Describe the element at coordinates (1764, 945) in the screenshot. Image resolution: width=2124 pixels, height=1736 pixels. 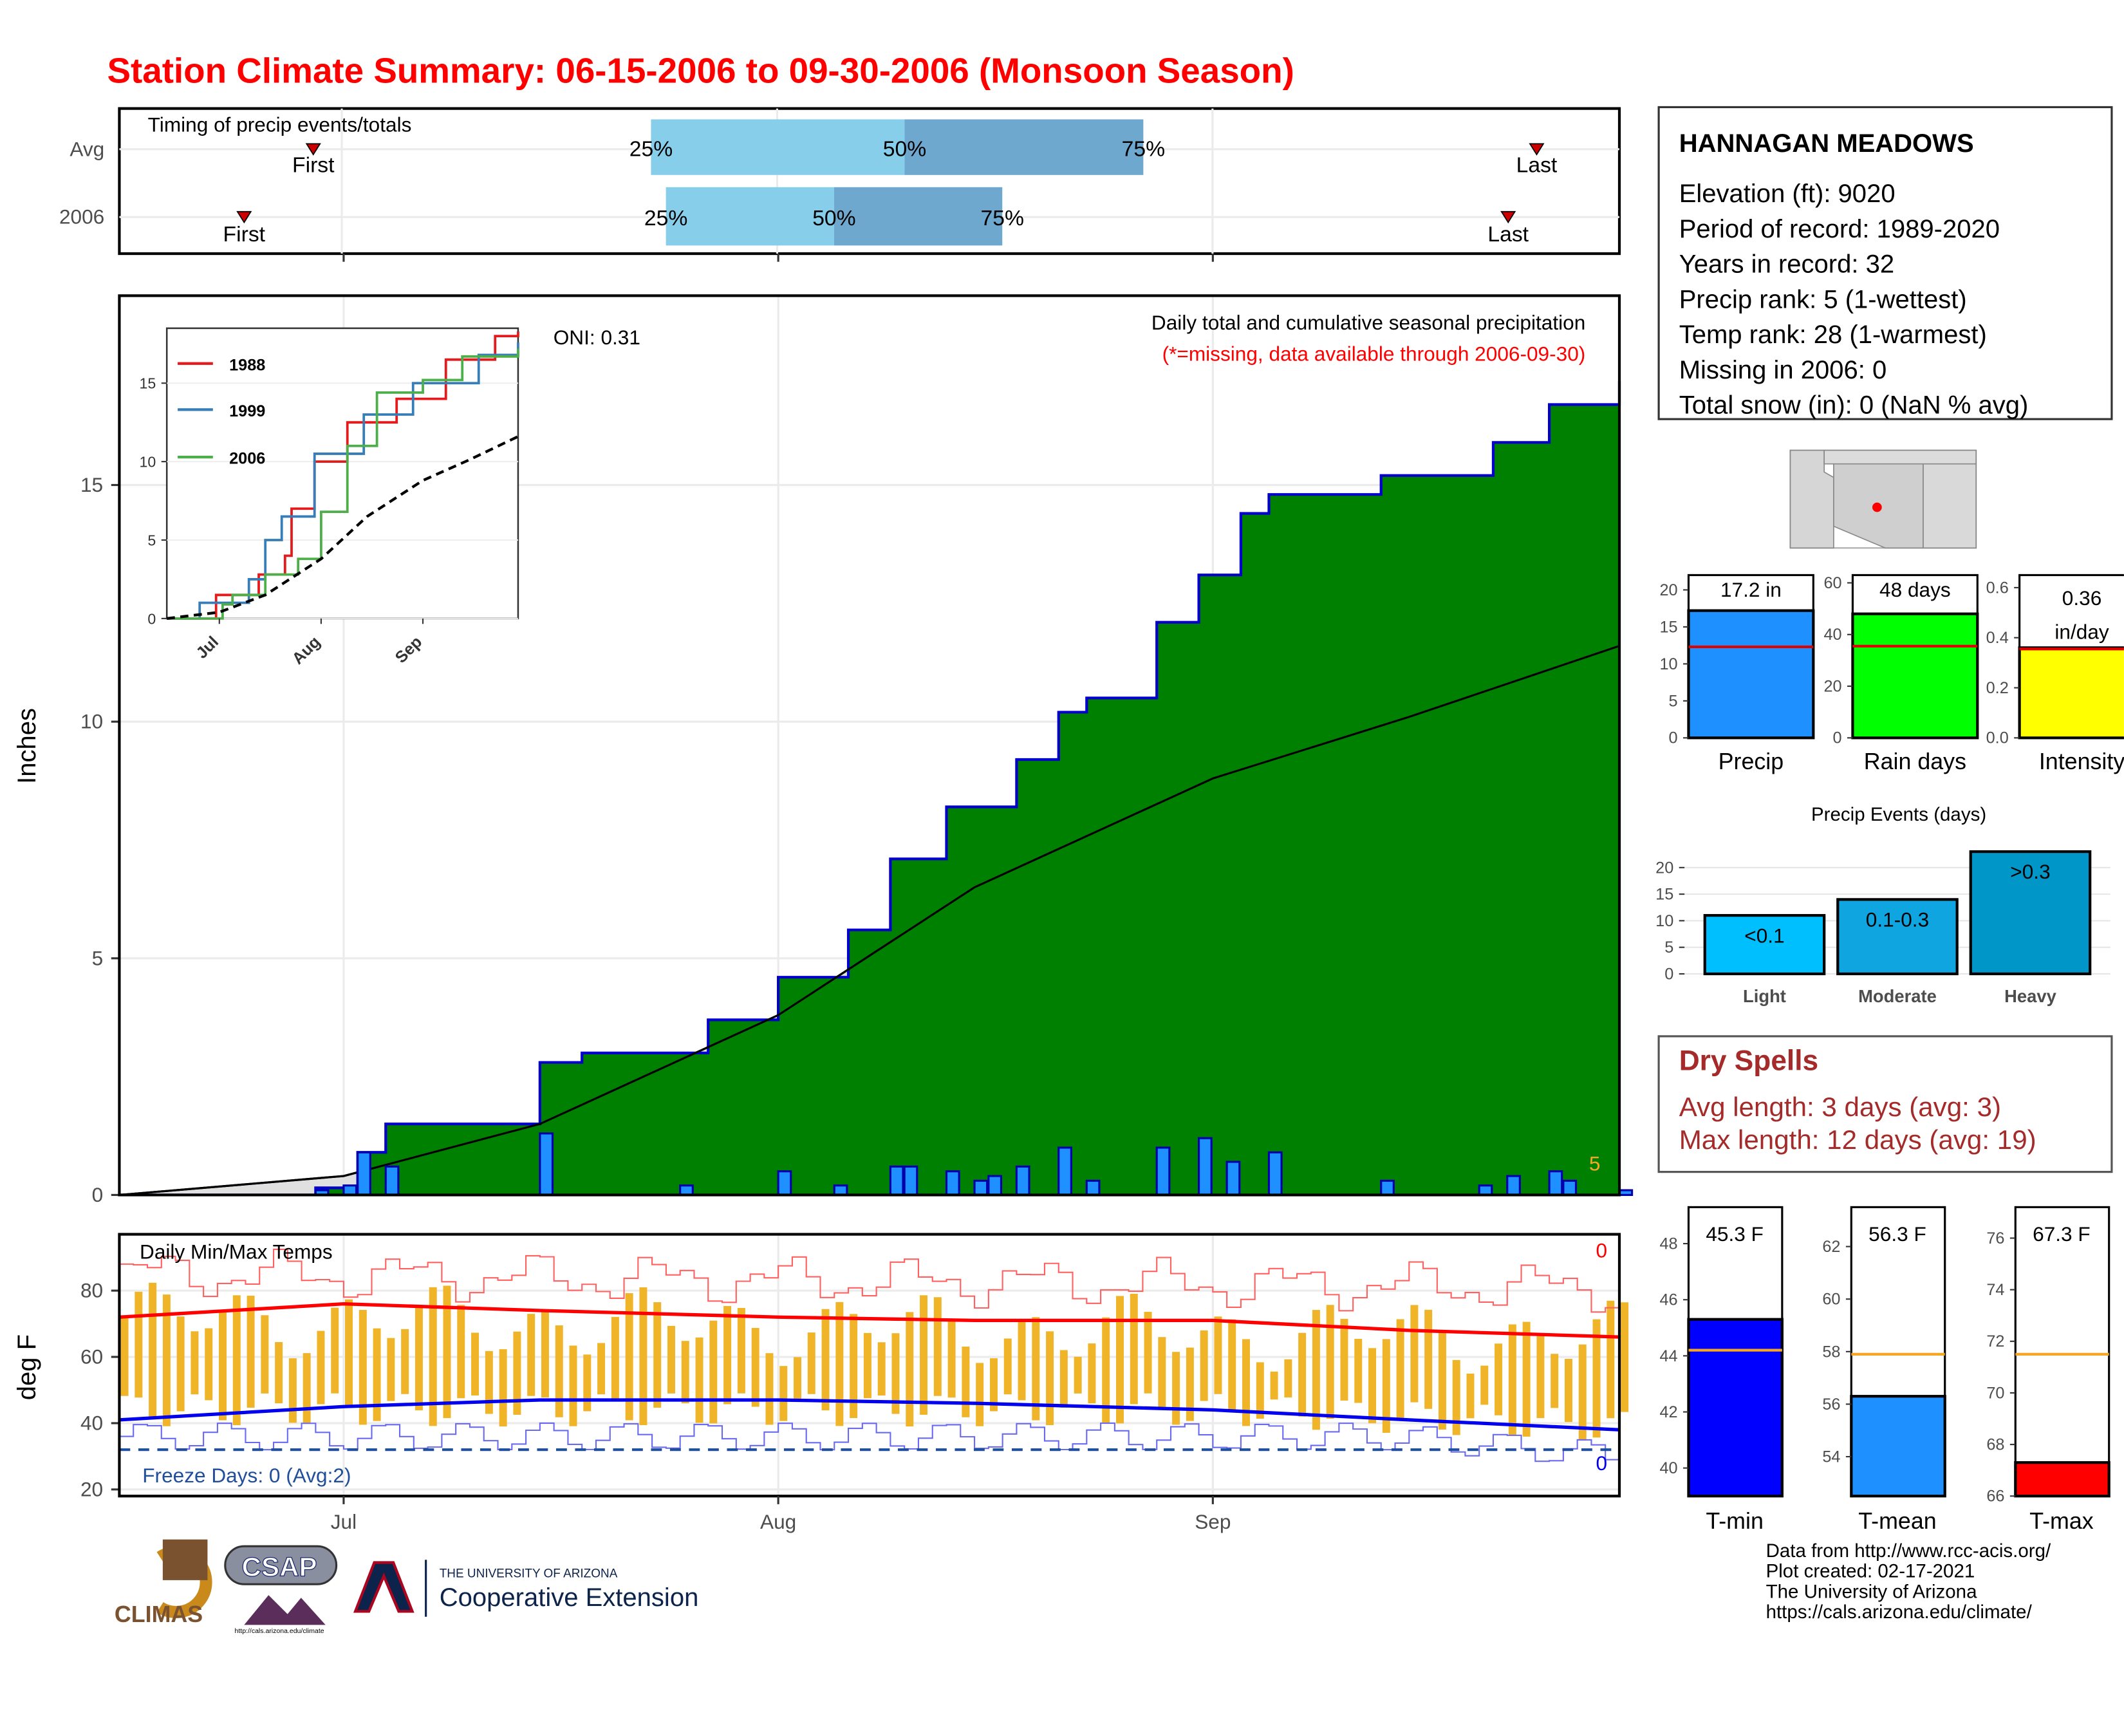
I see `events-bar-light` at that location.